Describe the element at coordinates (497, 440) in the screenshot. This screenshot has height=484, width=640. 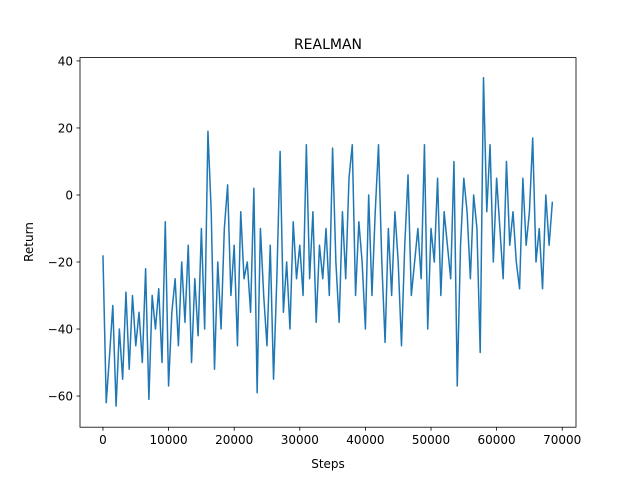
I see `x-tick-label: 60000` at that location.